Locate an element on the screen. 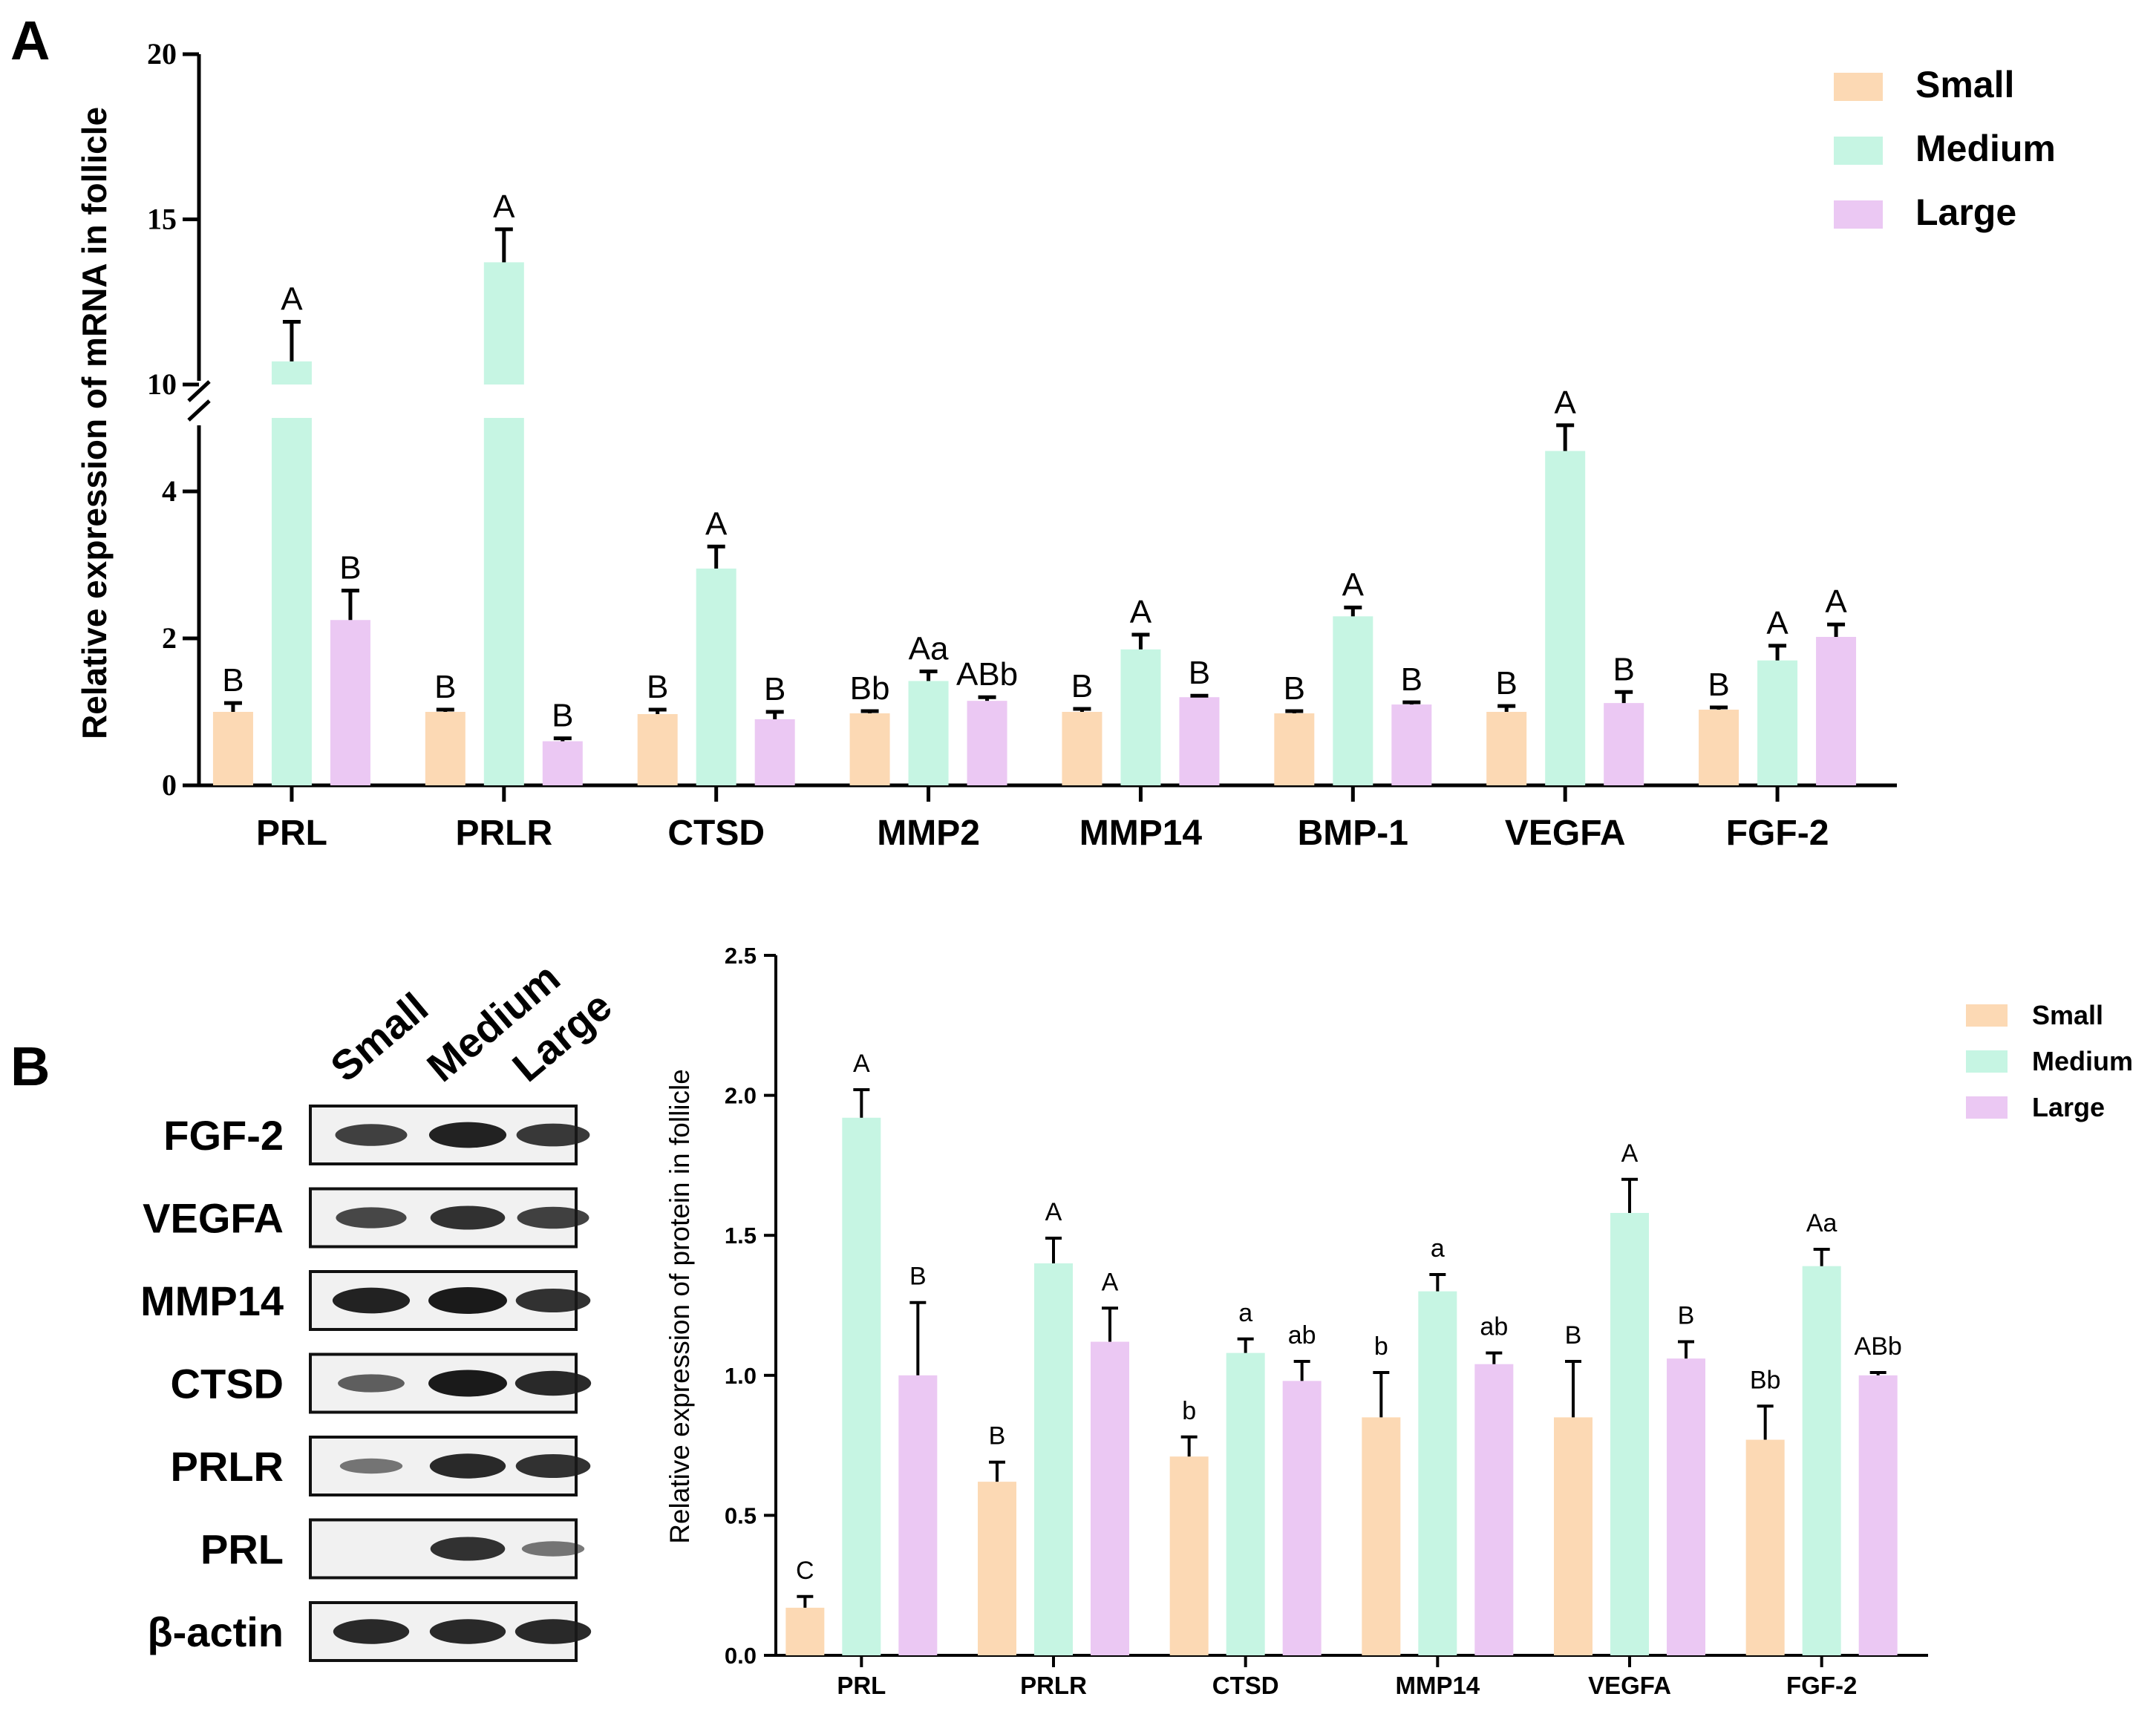 The width and height of the screenshot is (2156, 1711). y-tick-label: 4 is located at coordinates (169, 491).